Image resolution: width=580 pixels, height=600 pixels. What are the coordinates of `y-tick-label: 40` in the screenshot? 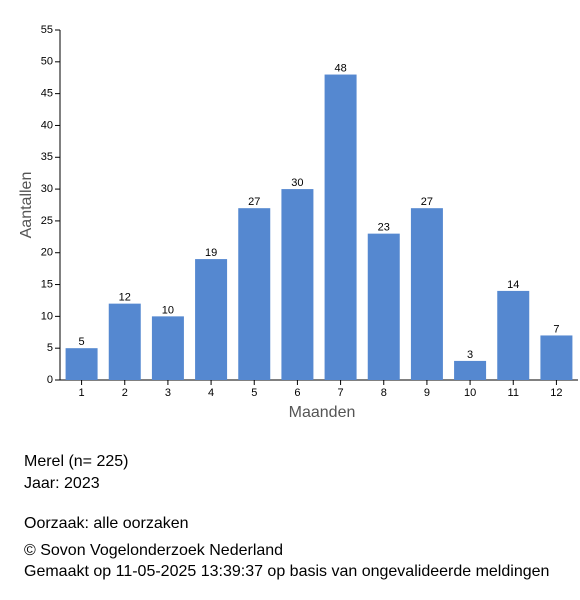 It's located at (47, 125).